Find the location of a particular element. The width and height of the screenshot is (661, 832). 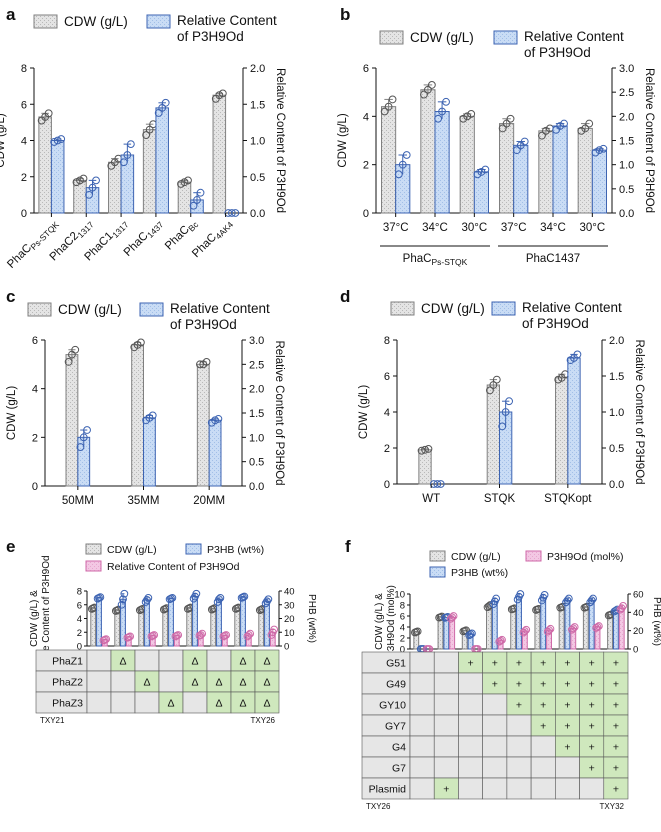

grid-row-label: Plasmid is located at coordinates (388, 790).